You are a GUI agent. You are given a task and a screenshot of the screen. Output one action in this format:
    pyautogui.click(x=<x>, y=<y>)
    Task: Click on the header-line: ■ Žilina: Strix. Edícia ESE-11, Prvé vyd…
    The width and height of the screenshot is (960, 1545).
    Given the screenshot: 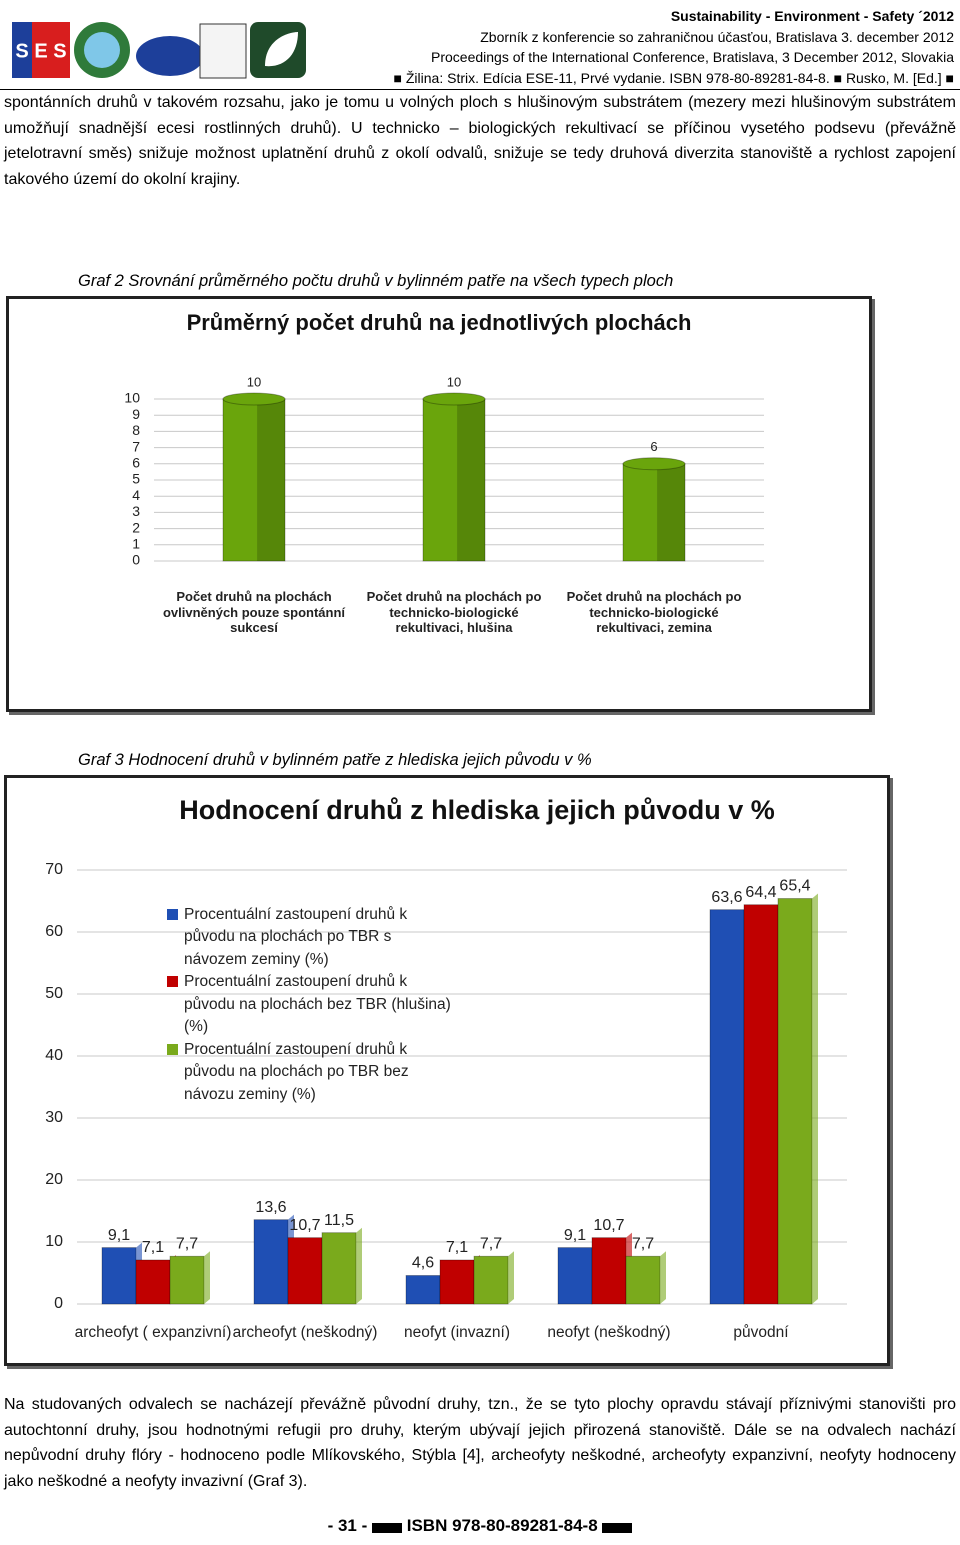 What is the action you would take?
    pyautogui.click(x=673, y=77)
    